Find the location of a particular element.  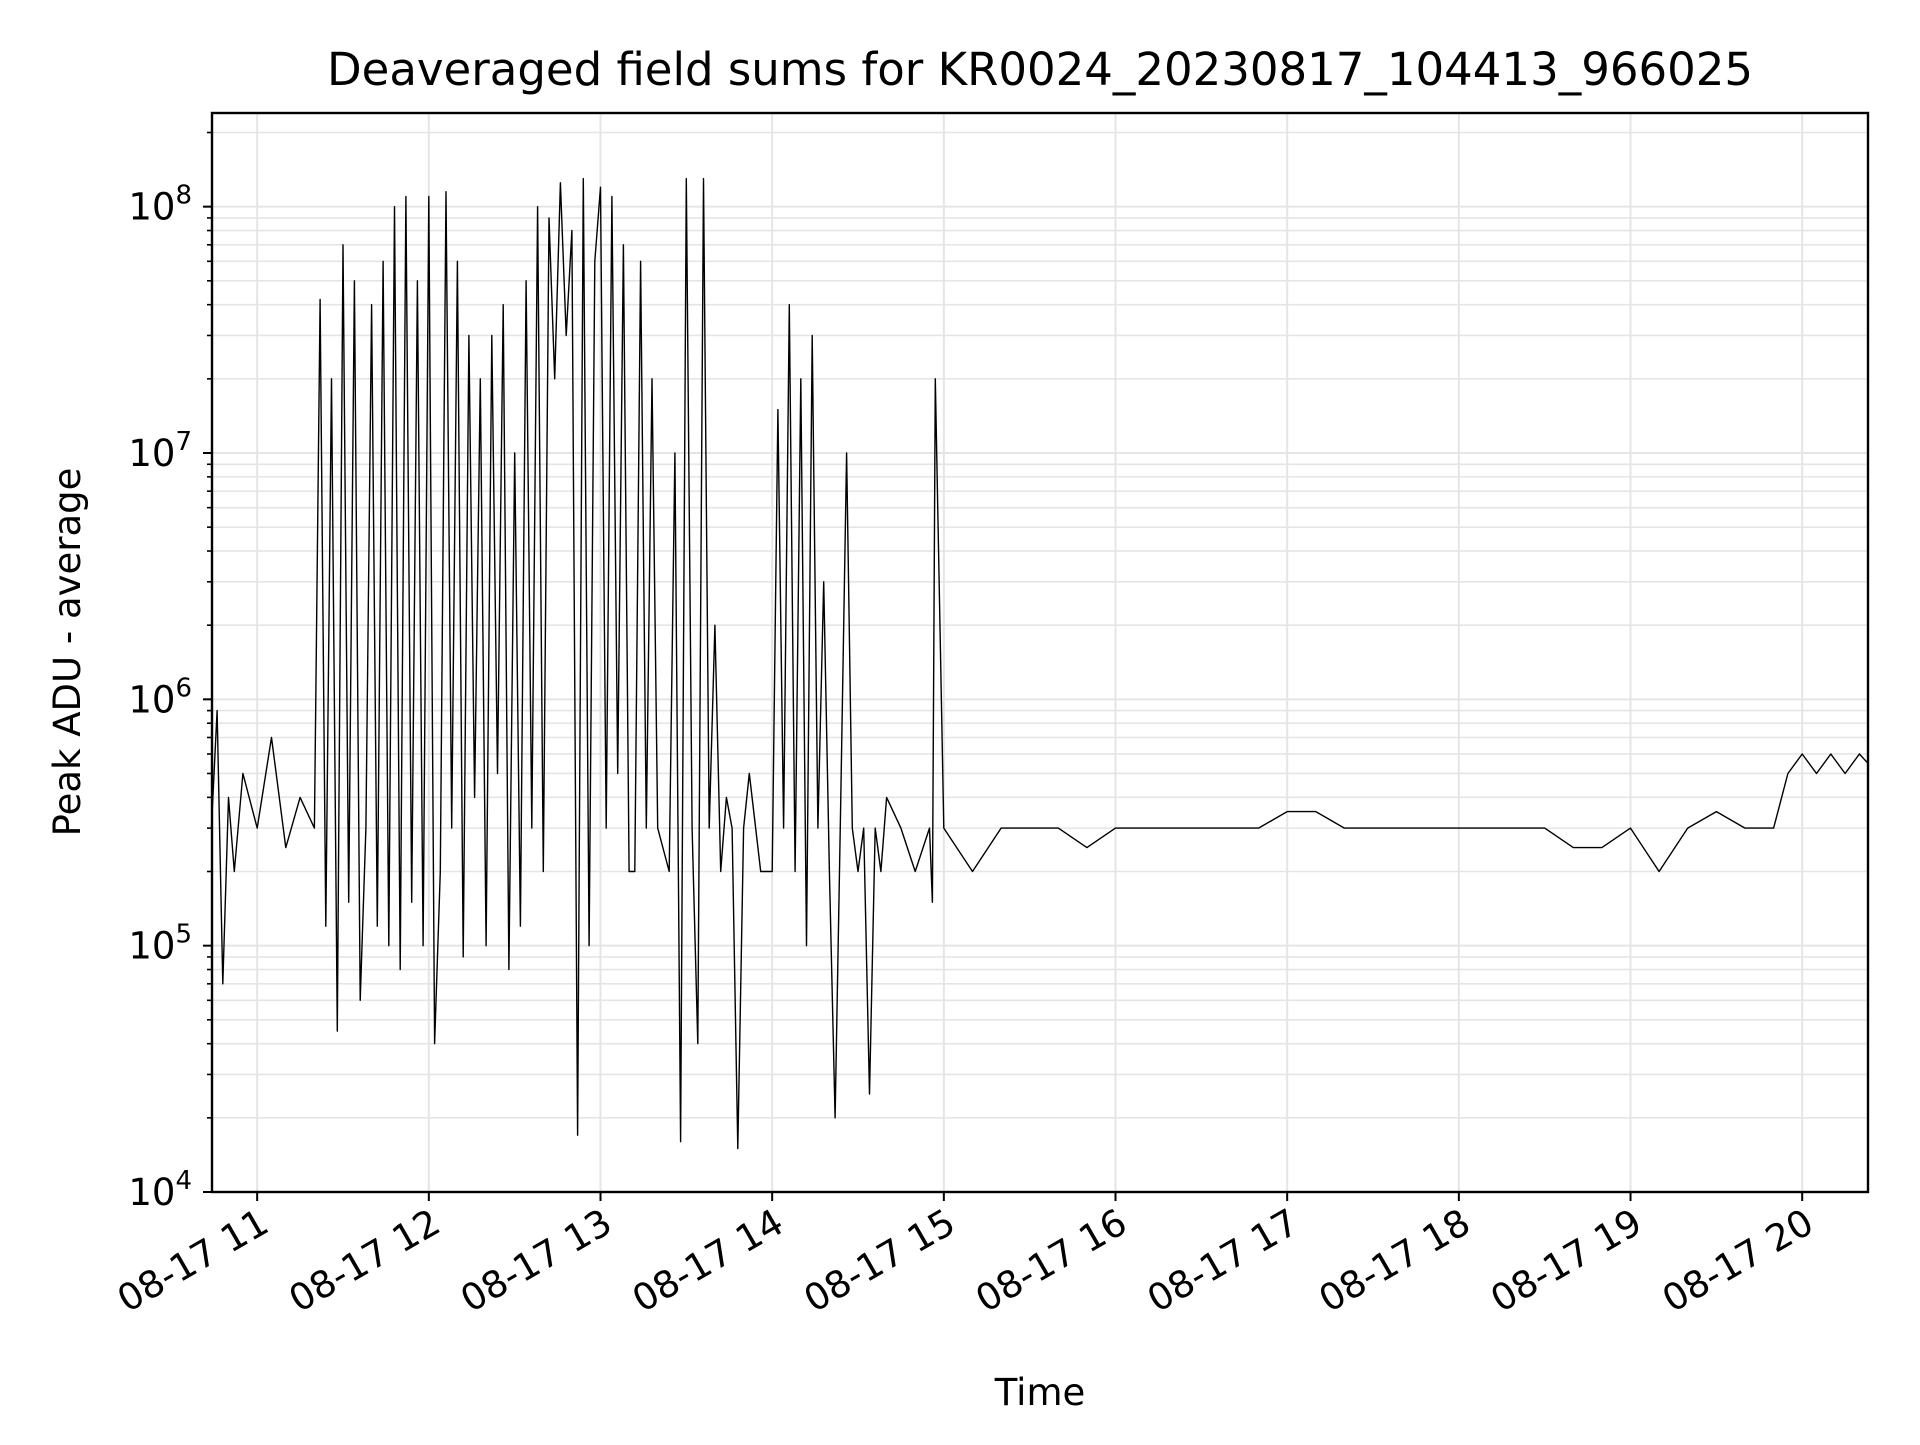

y-tick-label-exponent: 7 is located at coordinates (183, 442).